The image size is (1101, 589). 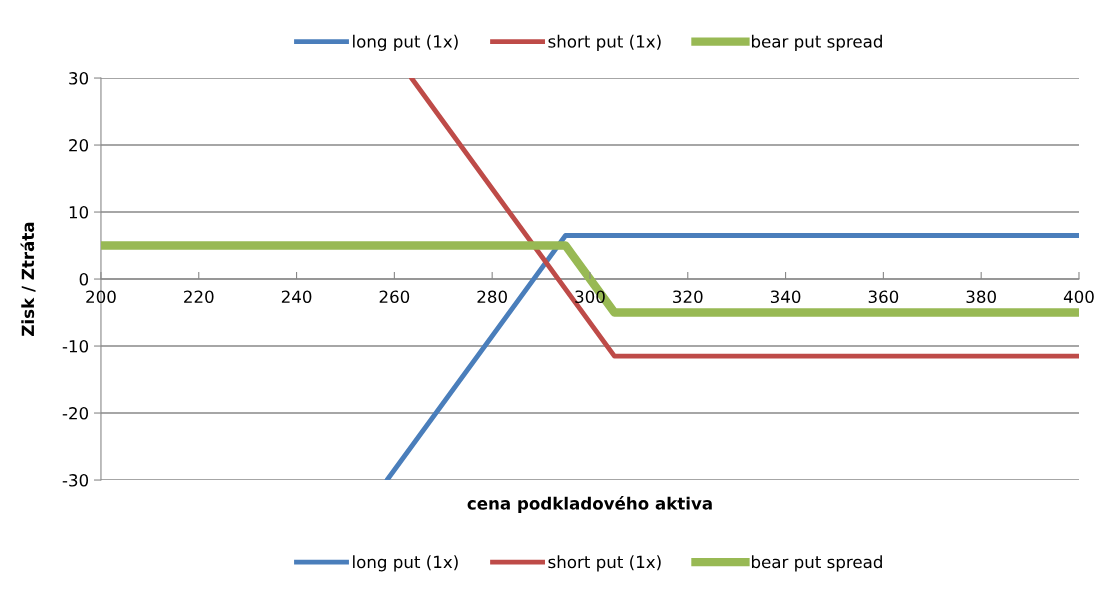 I want to click on y-tick-label: 20, so click(x=79, y=145).